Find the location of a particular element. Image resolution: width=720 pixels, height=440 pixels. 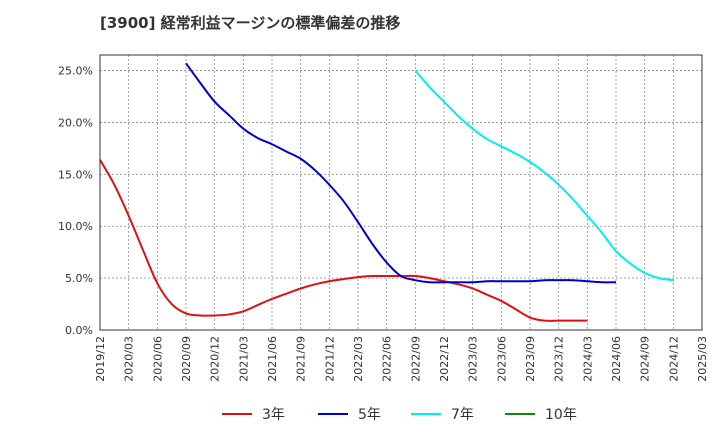

y-tick-label: 0.0% is located at coordinates (79, 330).